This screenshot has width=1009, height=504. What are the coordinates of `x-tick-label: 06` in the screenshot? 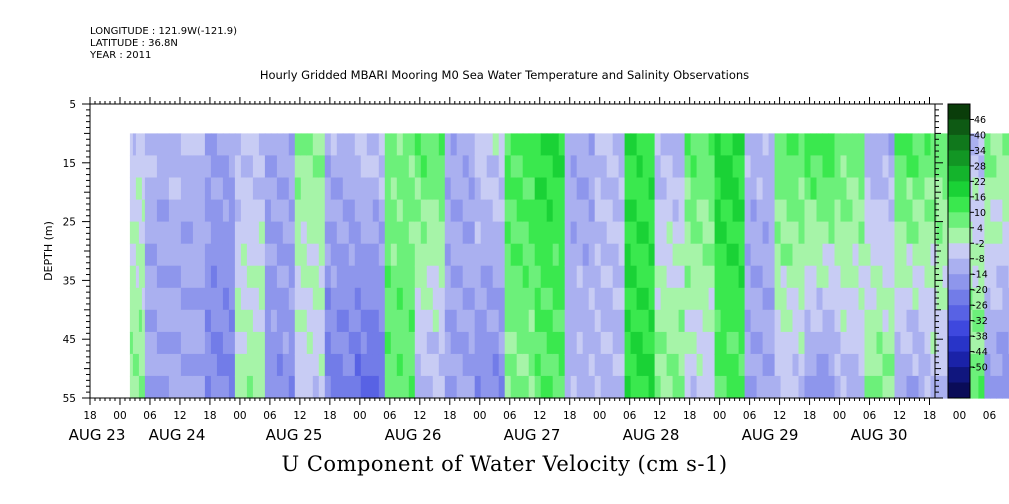 It's located at (390, 416).